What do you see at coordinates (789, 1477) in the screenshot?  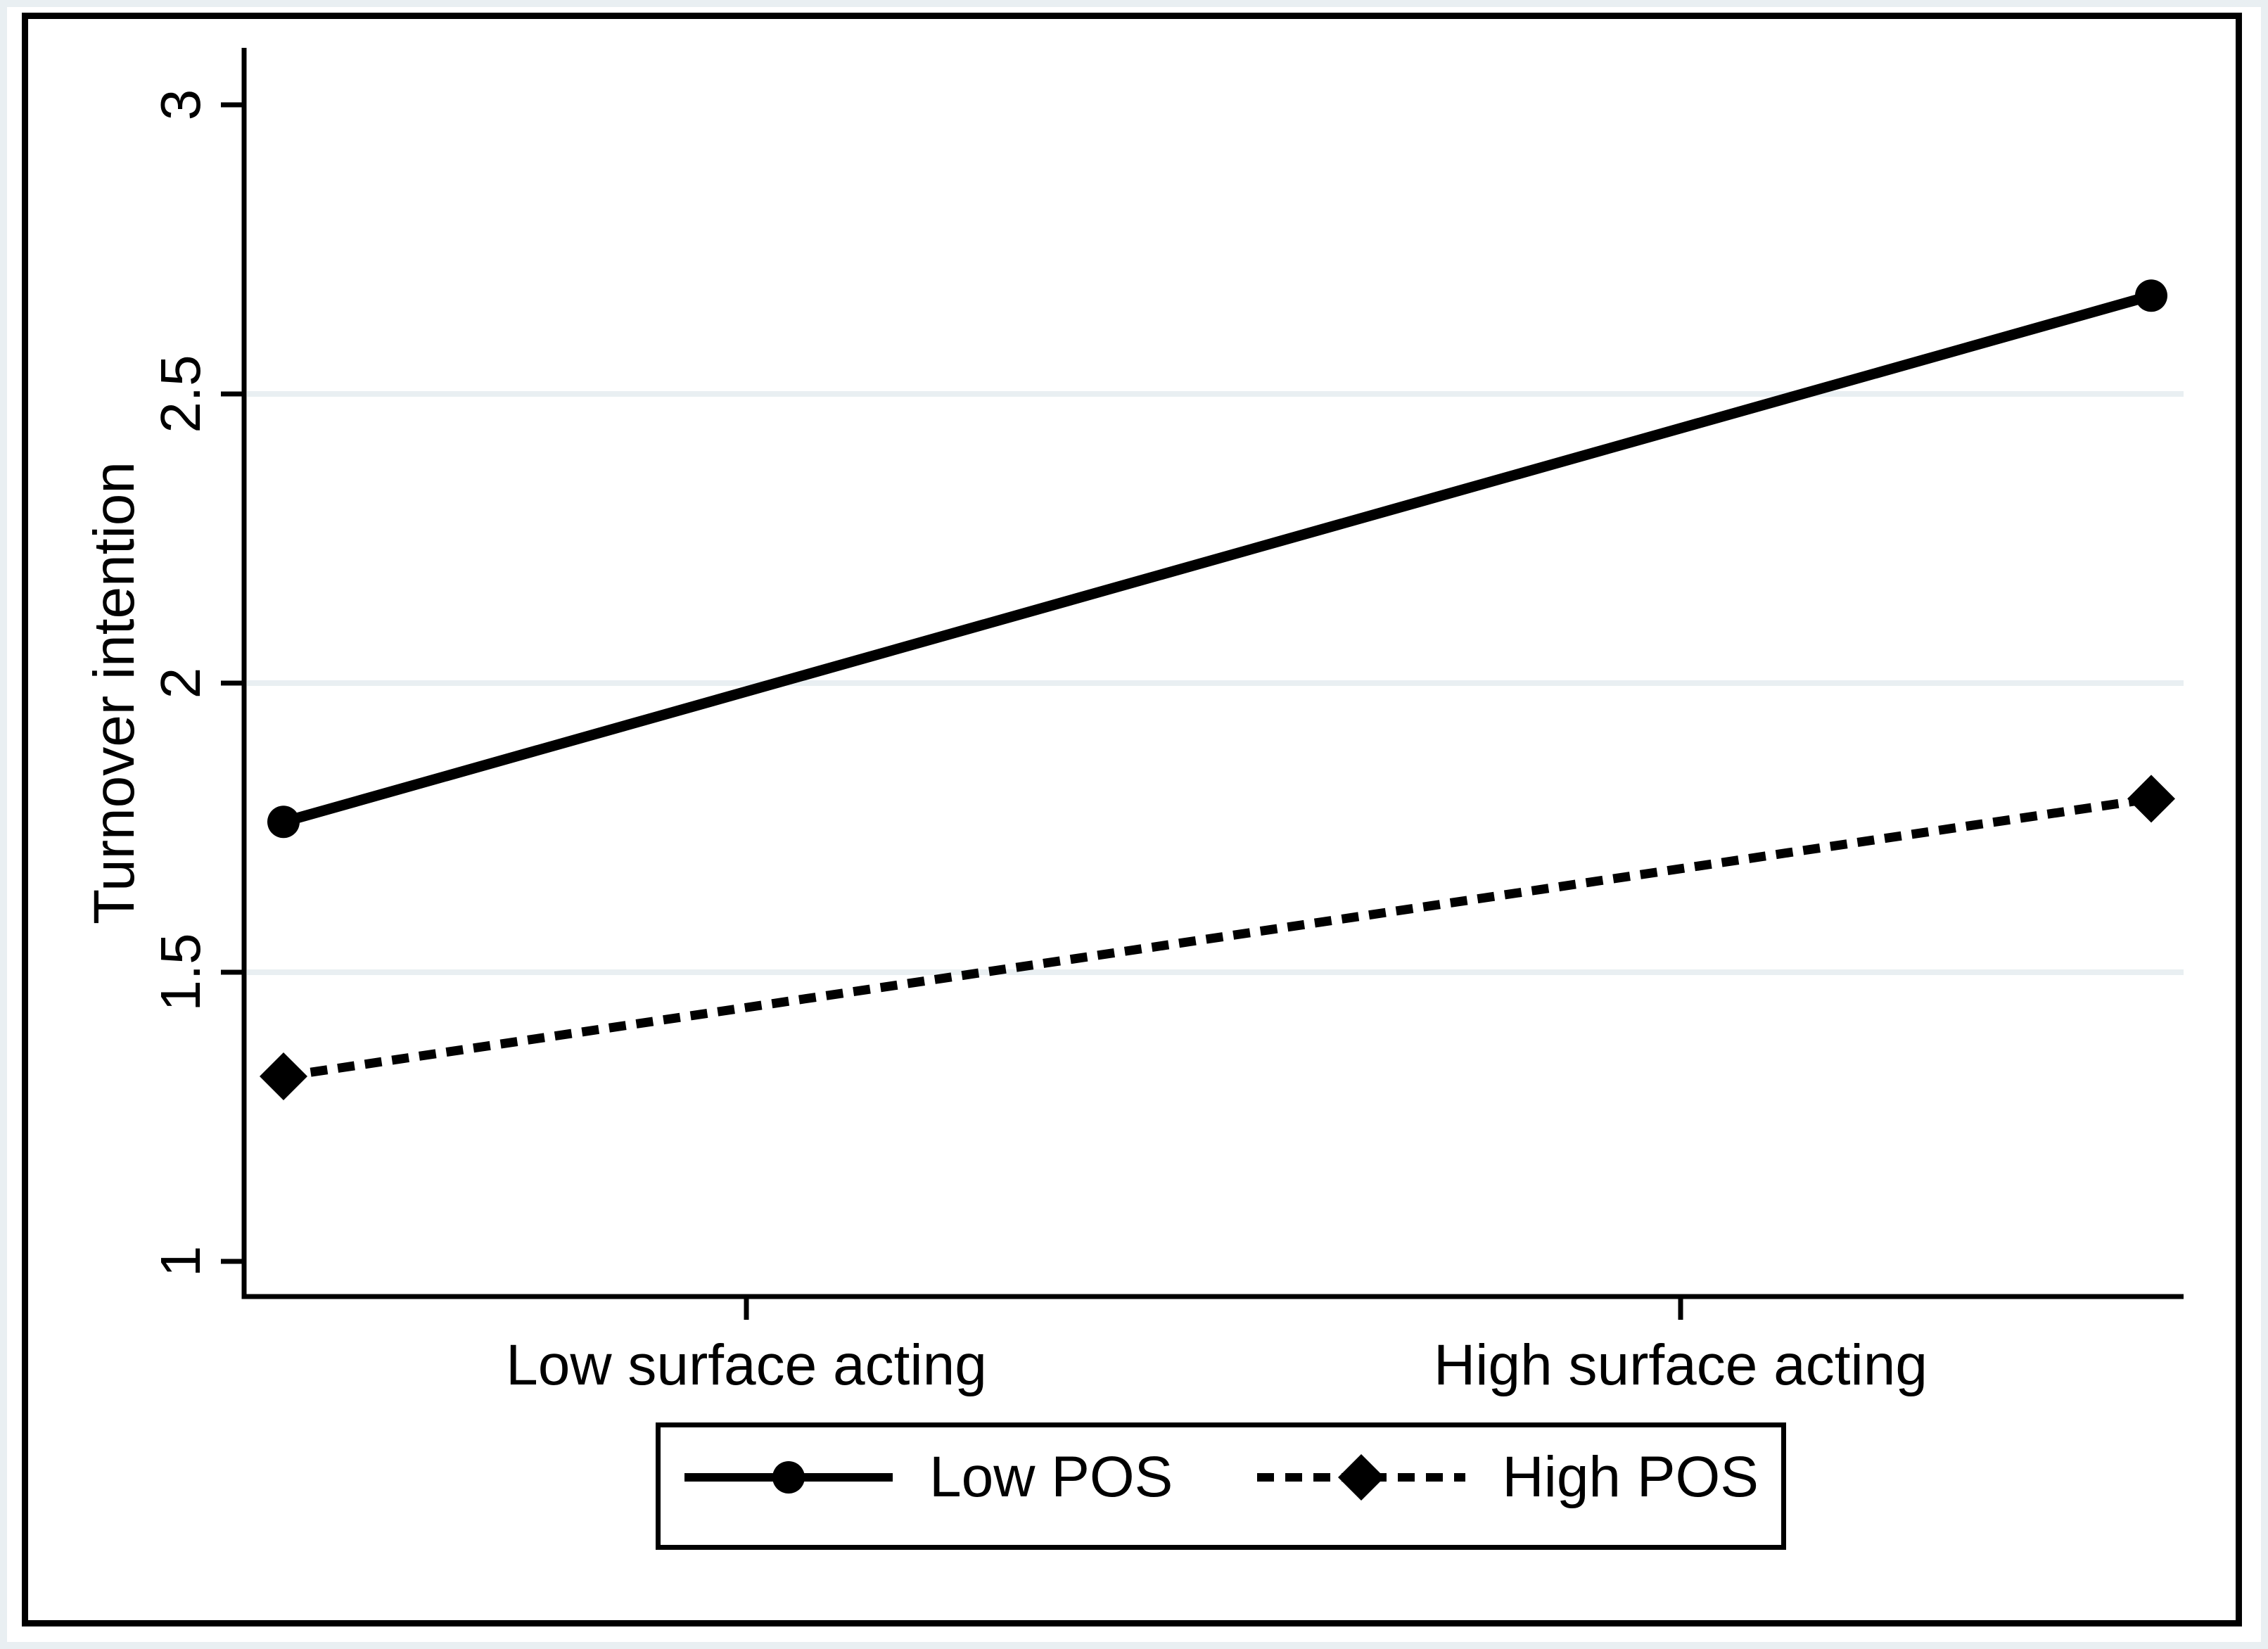 I see `solid-line-circle-marker-icon` at bounding box center [789, 1477].